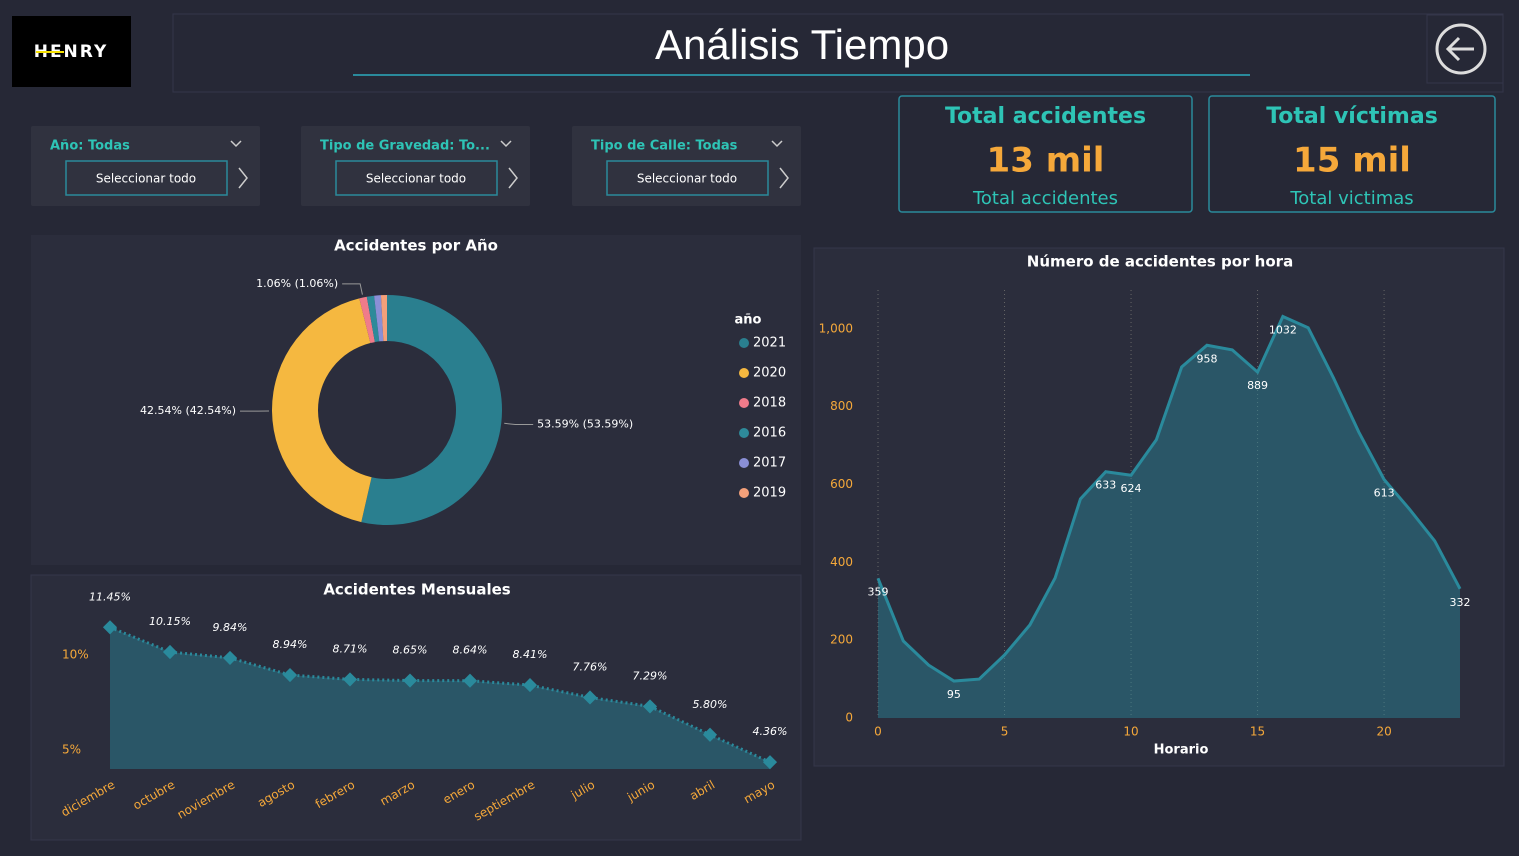  What do you see at coordinates (1352, 116) in the screenshot?
I see `kpi-title: Total víctimas` at bounding box center [1352, 116].